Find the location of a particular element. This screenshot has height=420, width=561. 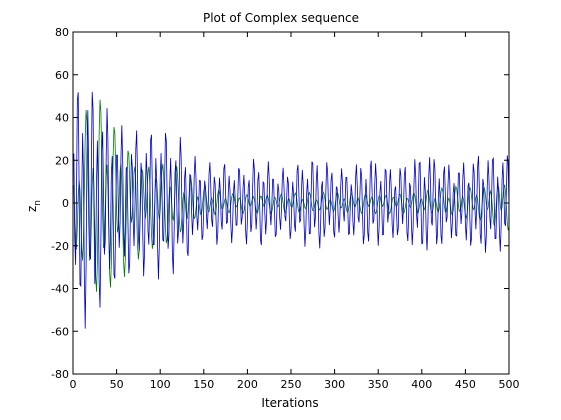

x-tick-label: 350 is located at coordinates (378, 384).